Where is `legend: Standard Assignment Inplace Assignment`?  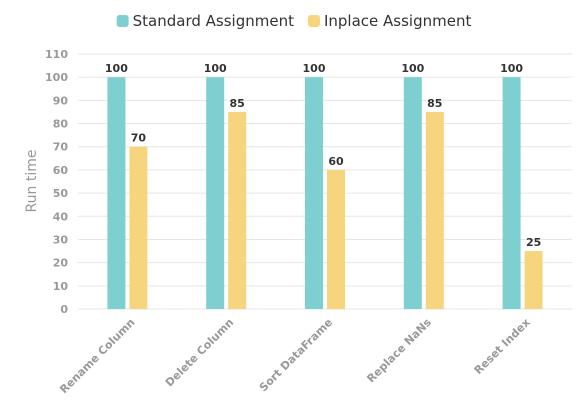
legend: Standard Assignment Inplace Assignment is located at coordinates (293, 21).